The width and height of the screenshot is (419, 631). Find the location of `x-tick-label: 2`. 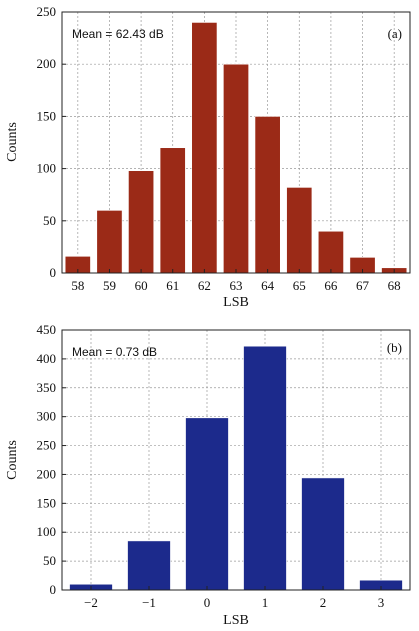

x-tick-label: 2 is located at coordinates (323, 602).